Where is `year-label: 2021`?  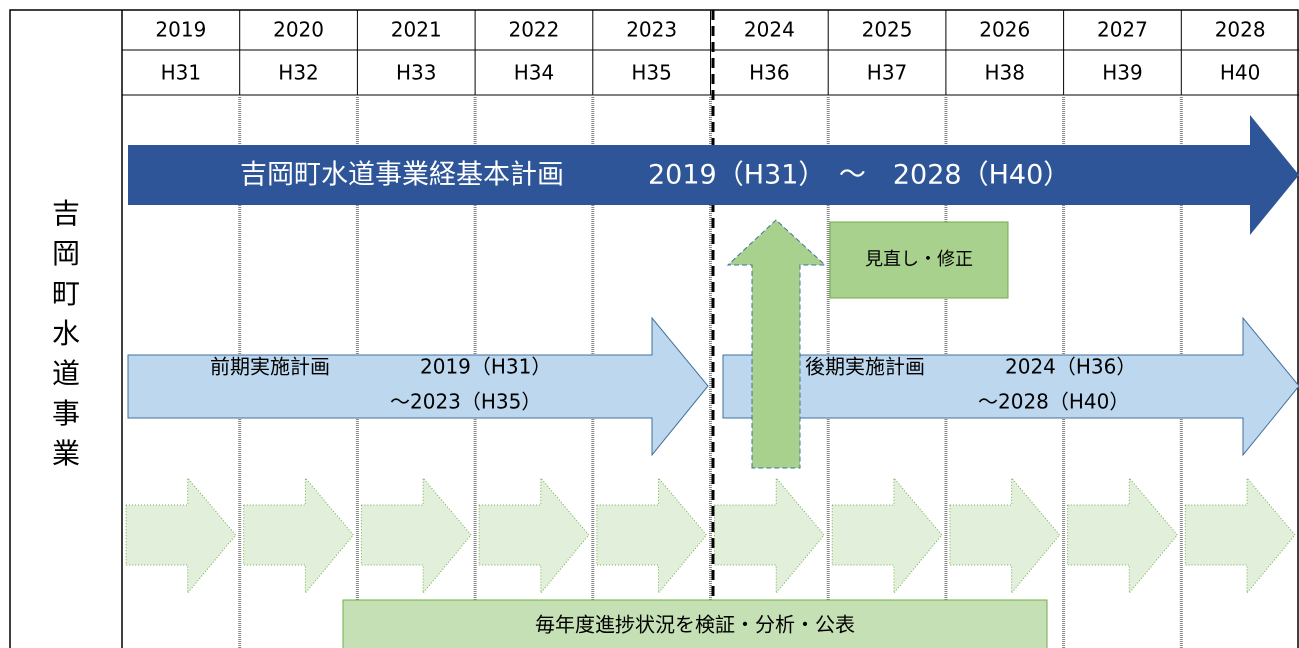 year-label: 2021 is located at coordinates (416, 30).